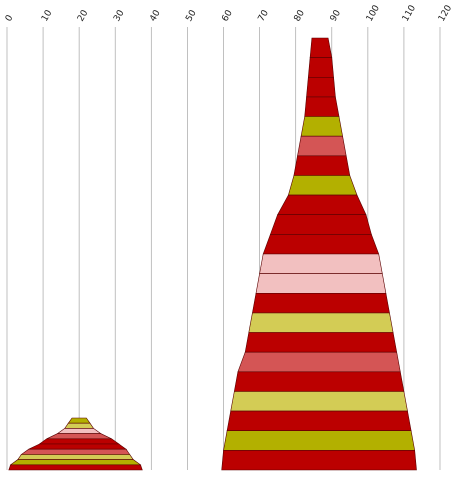  Describe the element at coordinates (373, 13) in the screenshot. I see `x-tick-label: 100` at that location.